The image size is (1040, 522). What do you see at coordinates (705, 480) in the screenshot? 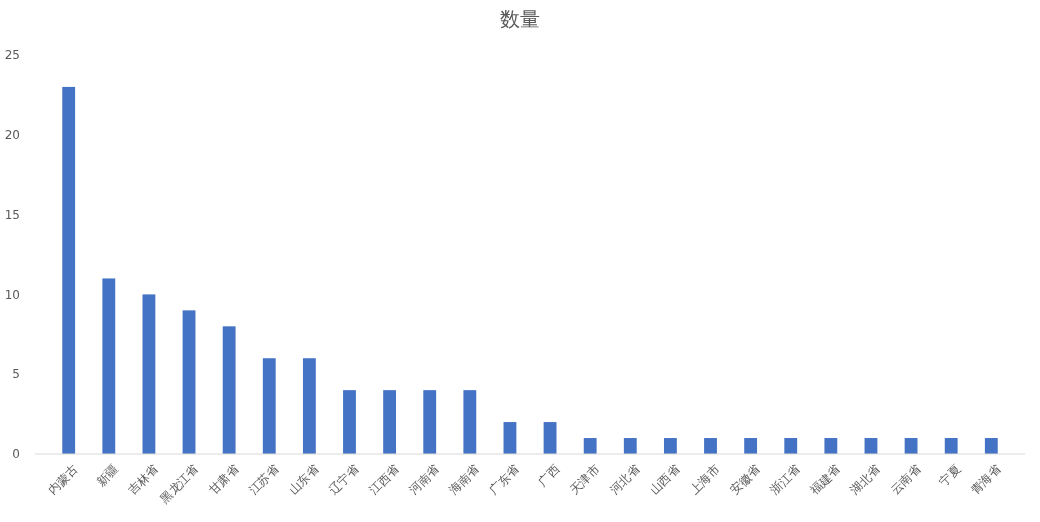
I see `x-tick-label: 上海市` at bounding box center [705, 480].